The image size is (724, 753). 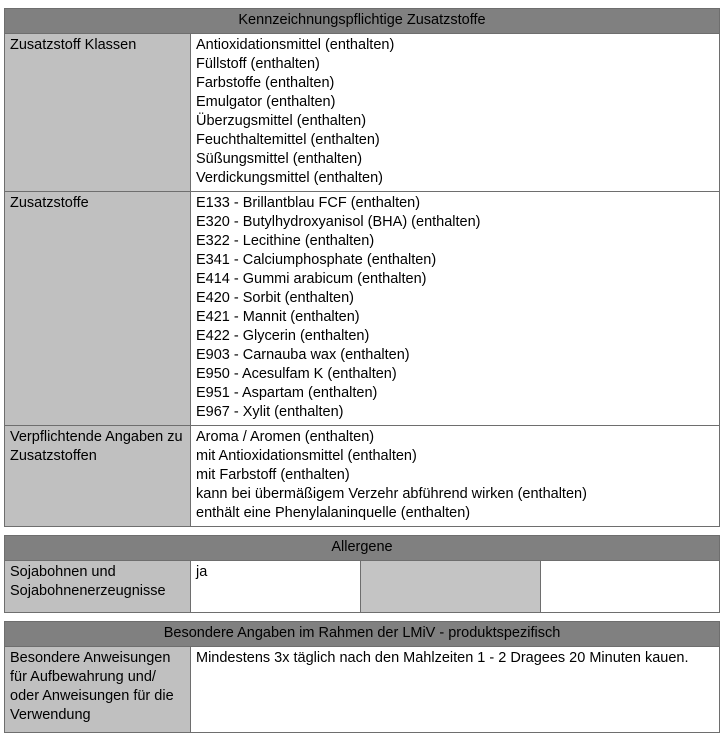 I want to click on list-item: Süßungsmittel (enthalten), so click(x=279, y=159).